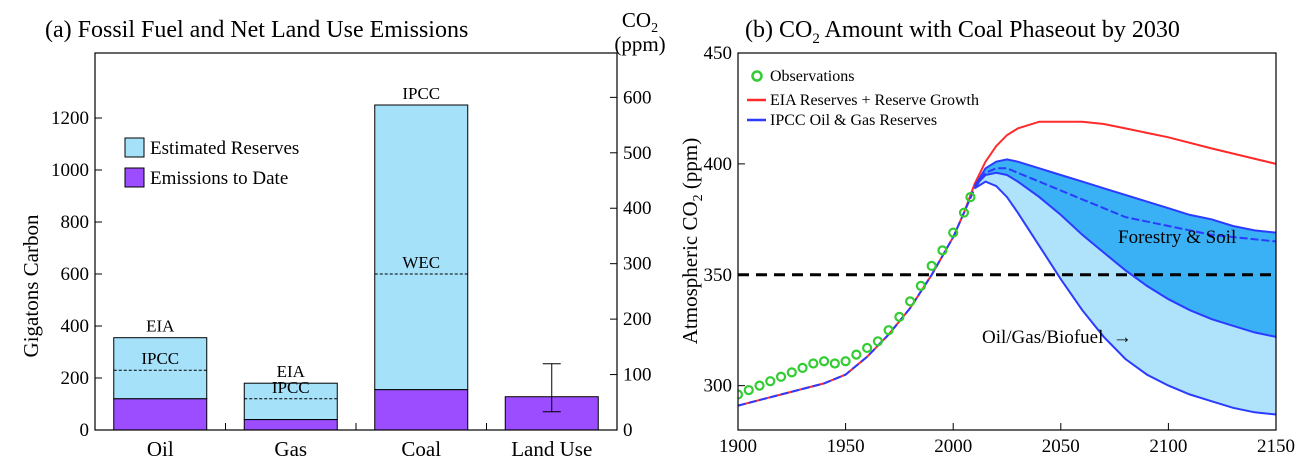 The height and width of the screenshot is (460, 1299). Describe the element at coordinates (1168, 446) in the screenshot. I see `x-tick-label: 2100` at that location.